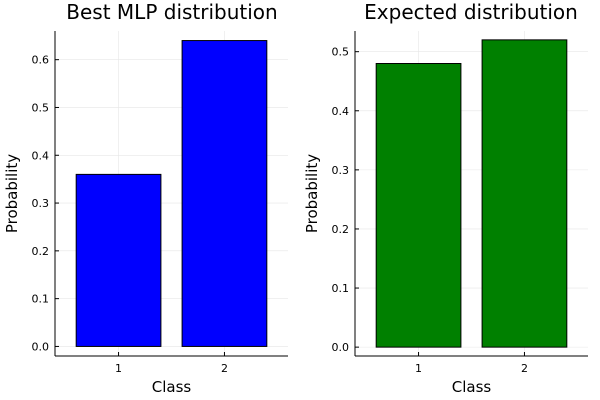 The image size is (600, 400). I want to click on chart-title: Expected distribution, so click(471, 12).